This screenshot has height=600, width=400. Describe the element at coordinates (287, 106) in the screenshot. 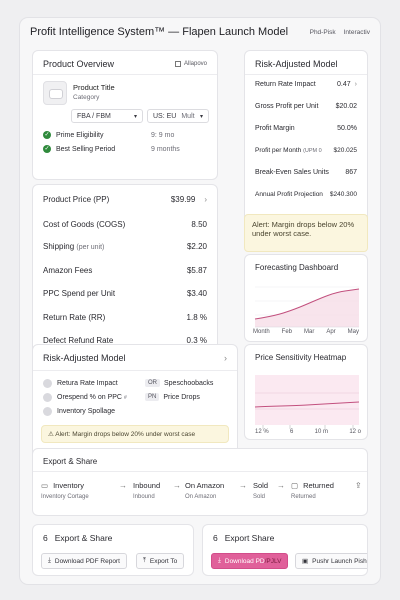

I see `risk-label: Gross Profit per Unit` at that location.